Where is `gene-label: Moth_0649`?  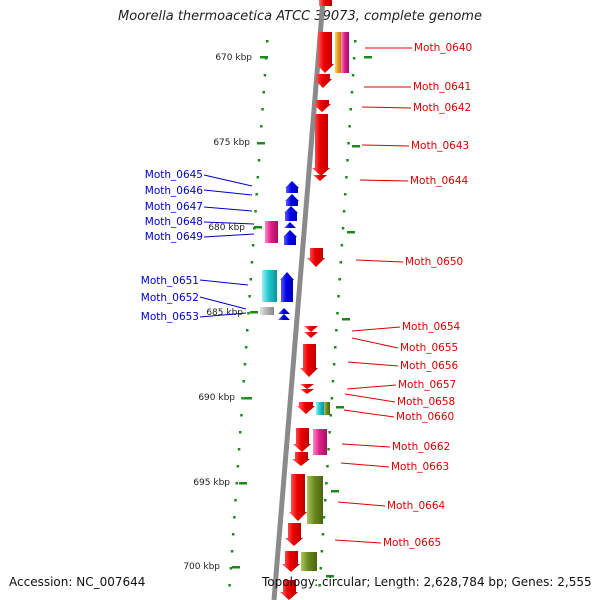 gene-label: Moth_0649 is located at coordinates (174, 237).